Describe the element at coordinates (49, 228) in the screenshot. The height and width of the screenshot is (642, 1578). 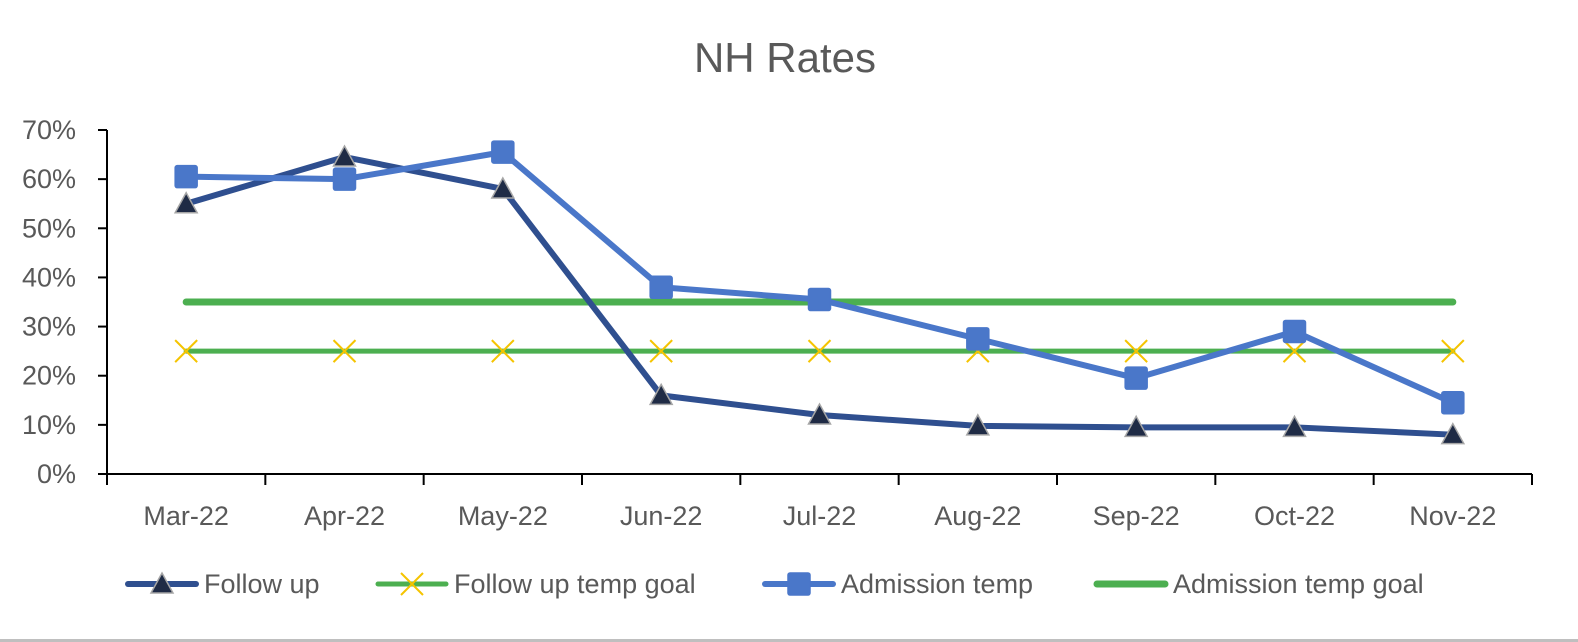
I see `y-tick-label: 50%` at that location.